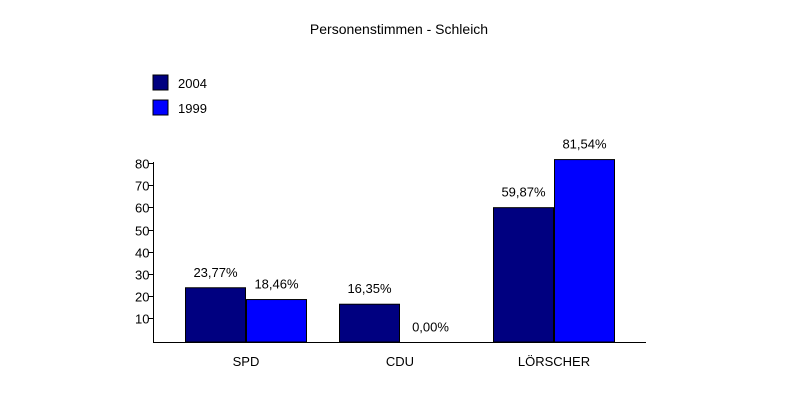  I want to click on bar-spd-2004, so click(215, 315).